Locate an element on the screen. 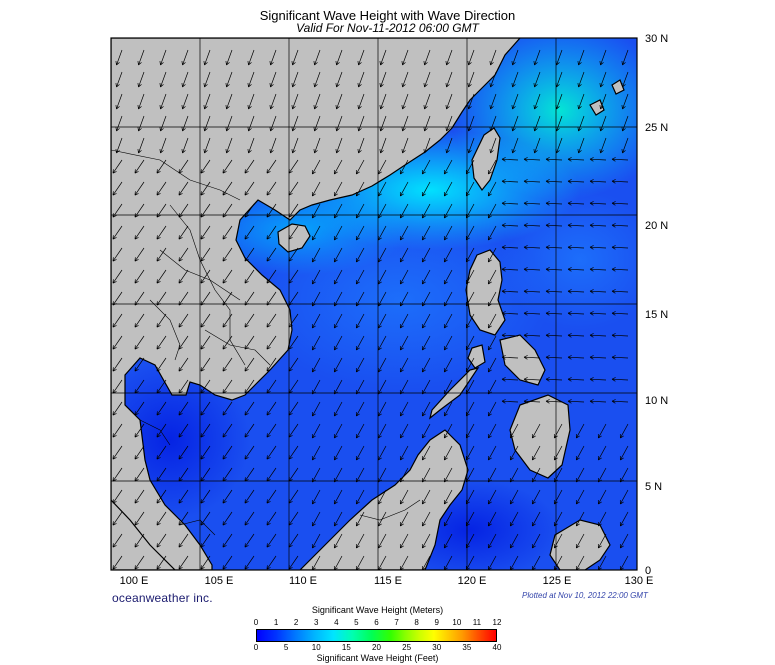 The height and width of the screenshot is (665, 775). legend-meter-tick: 3 is located at coordinates (316, 622).